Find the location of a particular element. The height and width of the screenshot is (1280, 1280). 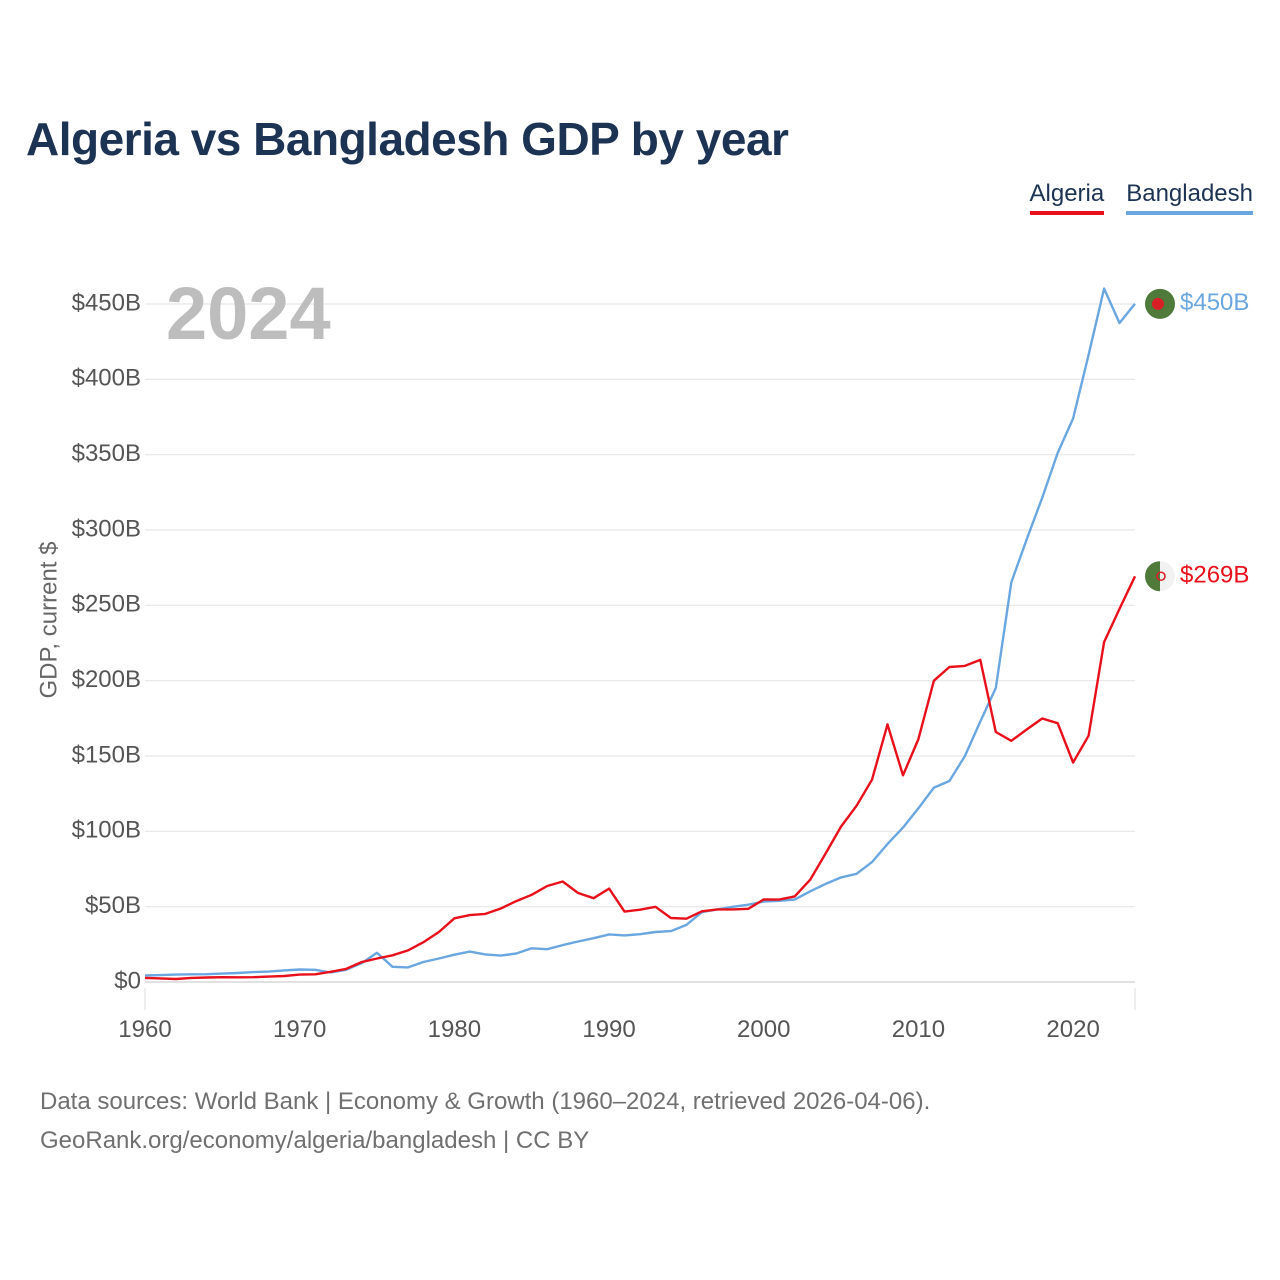

x-tick-label: 2010 is located at coordinates (918, 1029).